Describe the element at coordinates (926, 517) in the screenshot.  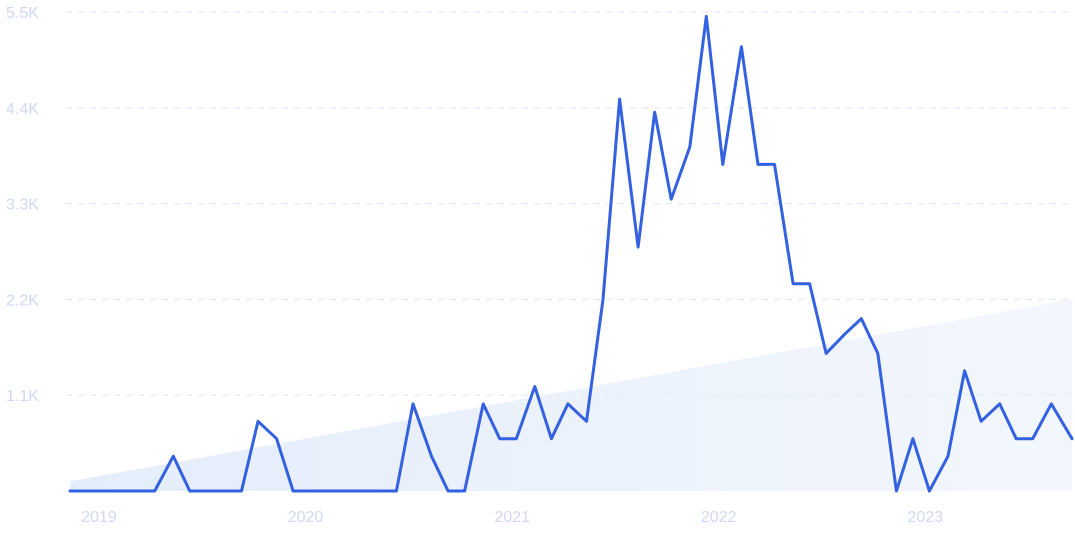
I see `x-tick-label: 2023` at that location.